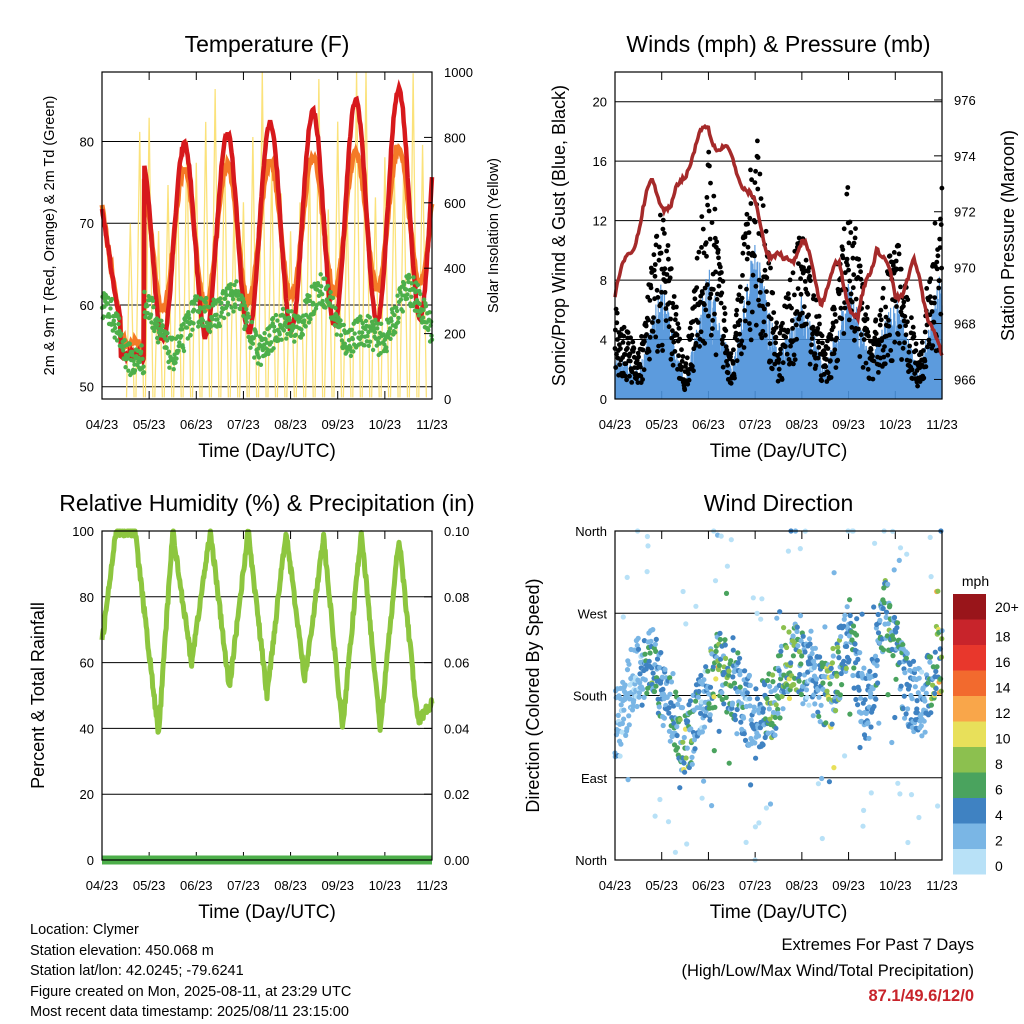 This screenshot has width=1024, height=1024. Describe the element at coordinates (779, 503) in the screenshot. I see `wind_direction-title: Wind Direction` at that location.